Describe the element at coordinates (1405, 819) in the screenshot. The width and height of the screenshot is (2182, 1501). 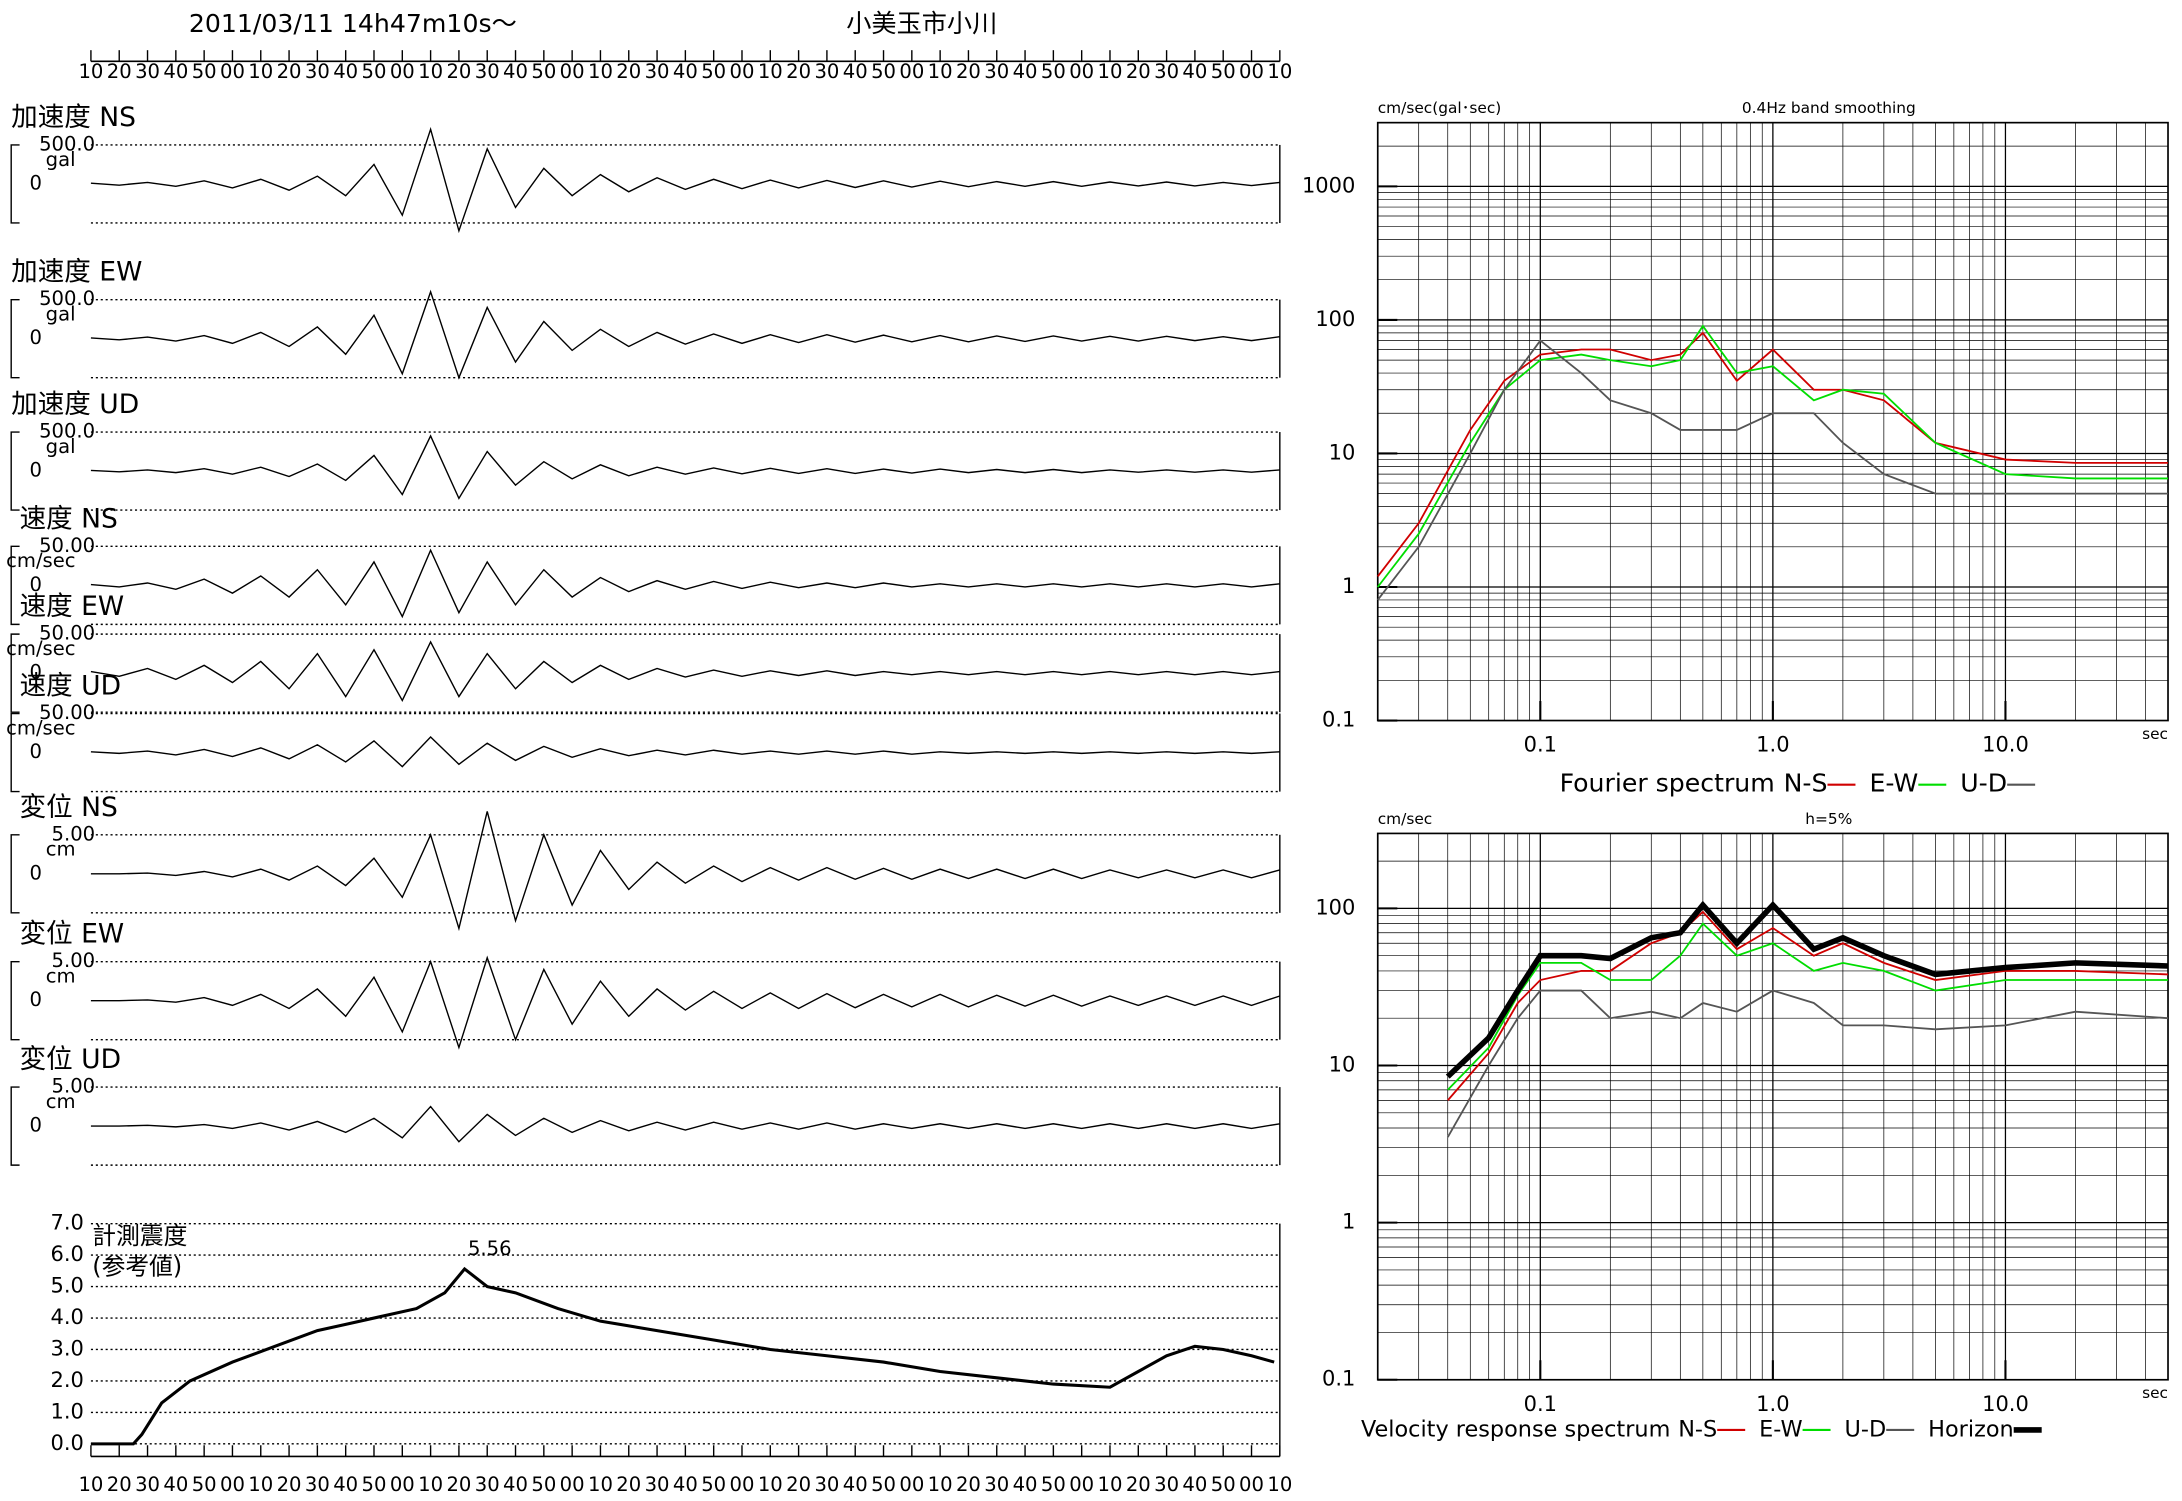
I see `y-axis-label: cm/sec` at that location.